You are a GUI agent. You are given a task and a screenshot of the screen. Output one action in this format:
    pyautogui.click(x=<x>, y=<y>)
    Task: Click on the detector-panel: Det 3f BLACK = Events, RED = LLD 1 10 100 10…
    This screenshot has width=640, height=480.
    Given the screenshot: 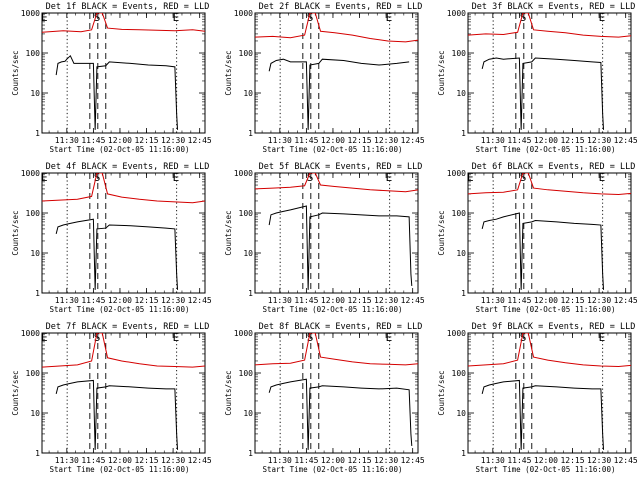 What is the action you would take?
    pyautogui.click(x=532, y=80)
    